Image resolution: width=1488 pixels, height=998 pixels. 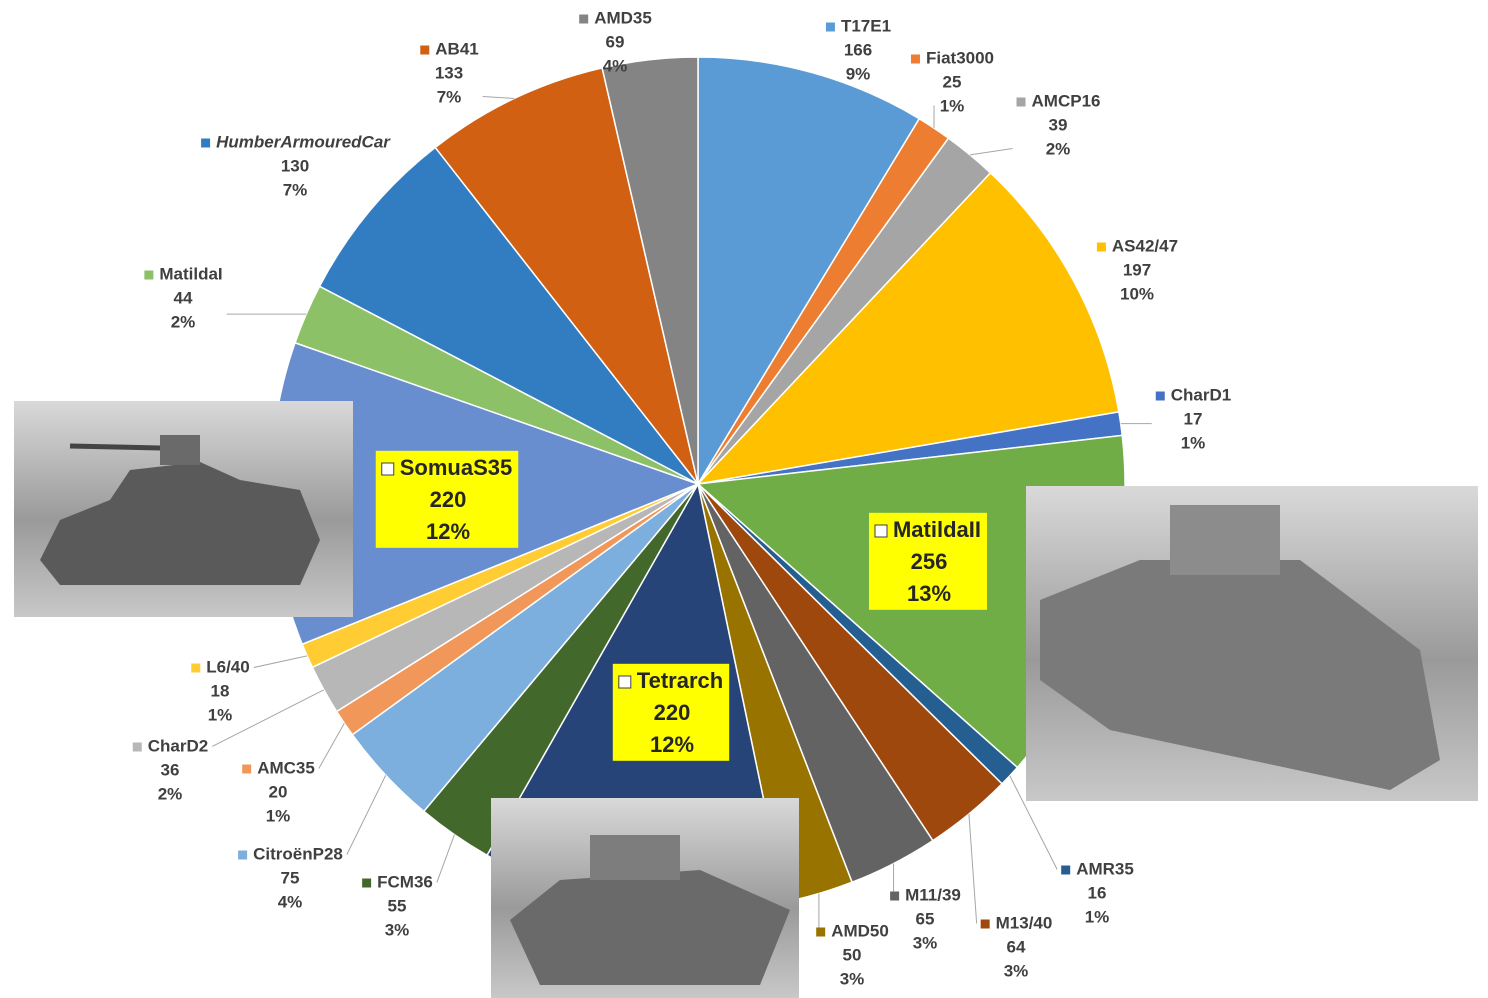 I want to click on label-value: 220, so click(x=448, y=499).